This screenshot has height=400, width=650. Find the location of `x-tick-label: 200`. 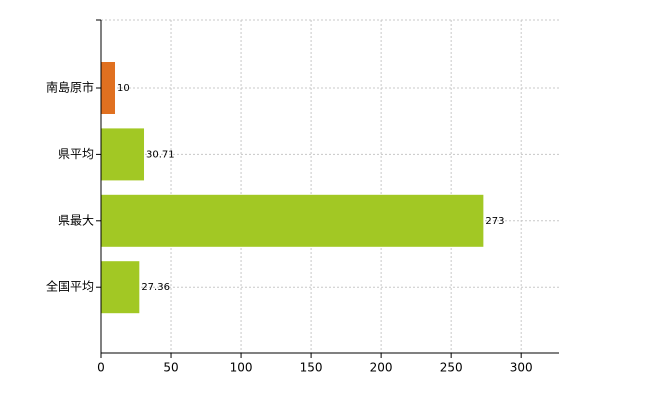

x-tick-label: 200 is located at coordinates (381, 368).